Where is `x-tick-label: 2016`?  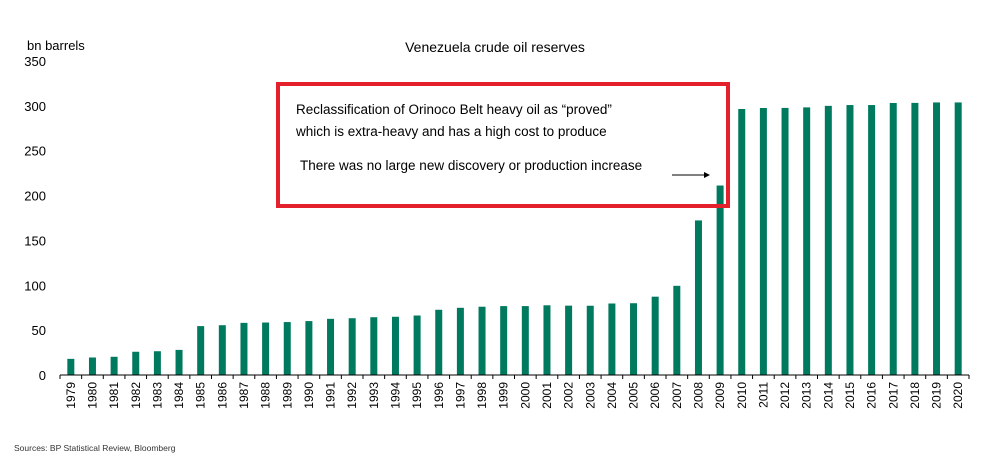 x-tick-label: 2016 is located at coordinates (872, 395).